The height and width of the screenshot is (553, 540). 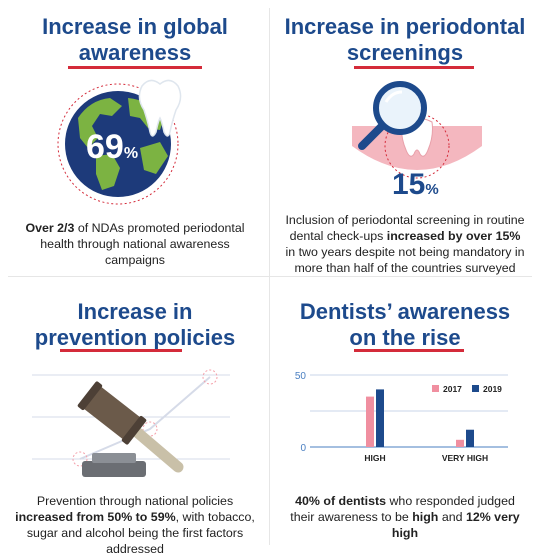 What do you see at coordinates (452, 389) in the screenshot?
I see `legend-label-2017: 2017` at bounding box center [452, 389].